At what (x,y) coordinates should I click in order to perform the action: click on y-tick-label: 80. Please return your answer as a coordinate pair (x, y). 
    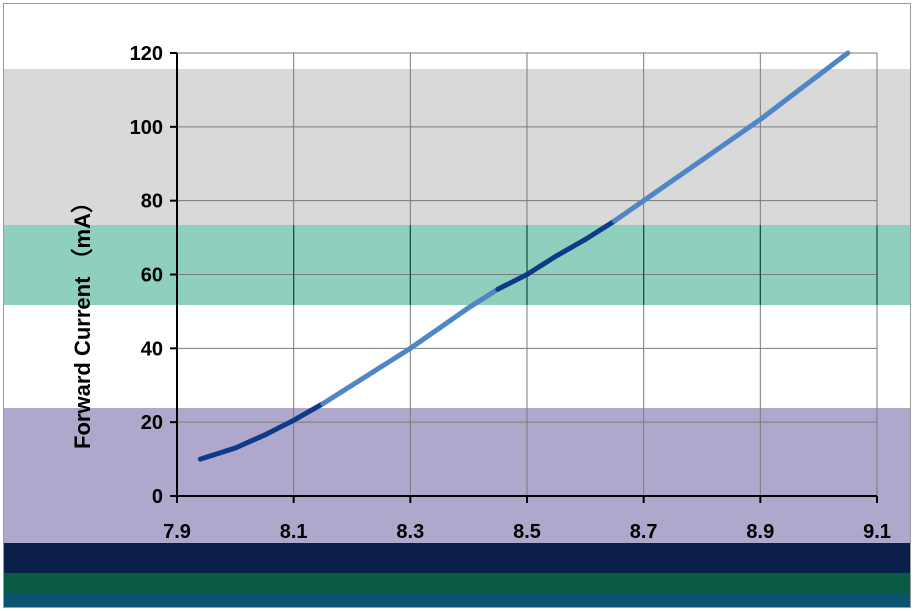
    Looking at the image, I should click on (152, 202).